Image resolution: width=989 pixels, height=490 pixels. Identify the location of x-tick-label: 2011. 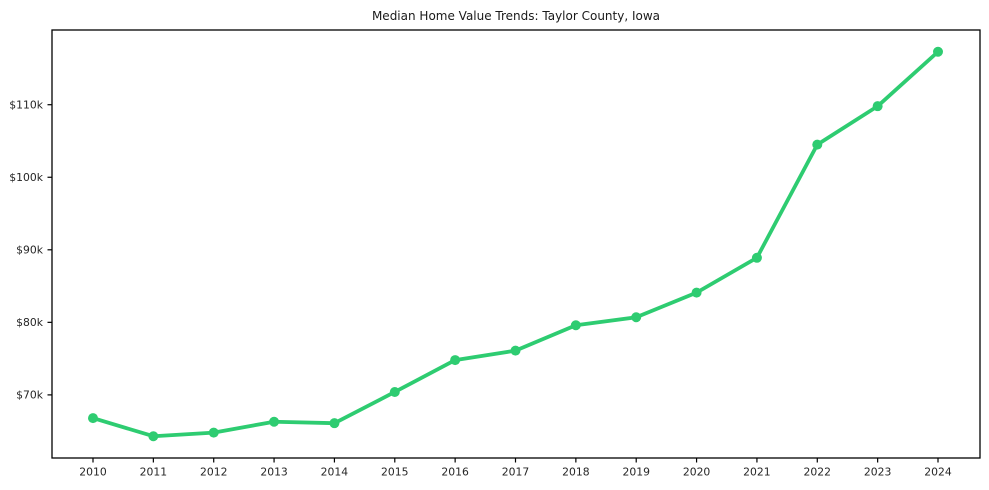
(153, 472).